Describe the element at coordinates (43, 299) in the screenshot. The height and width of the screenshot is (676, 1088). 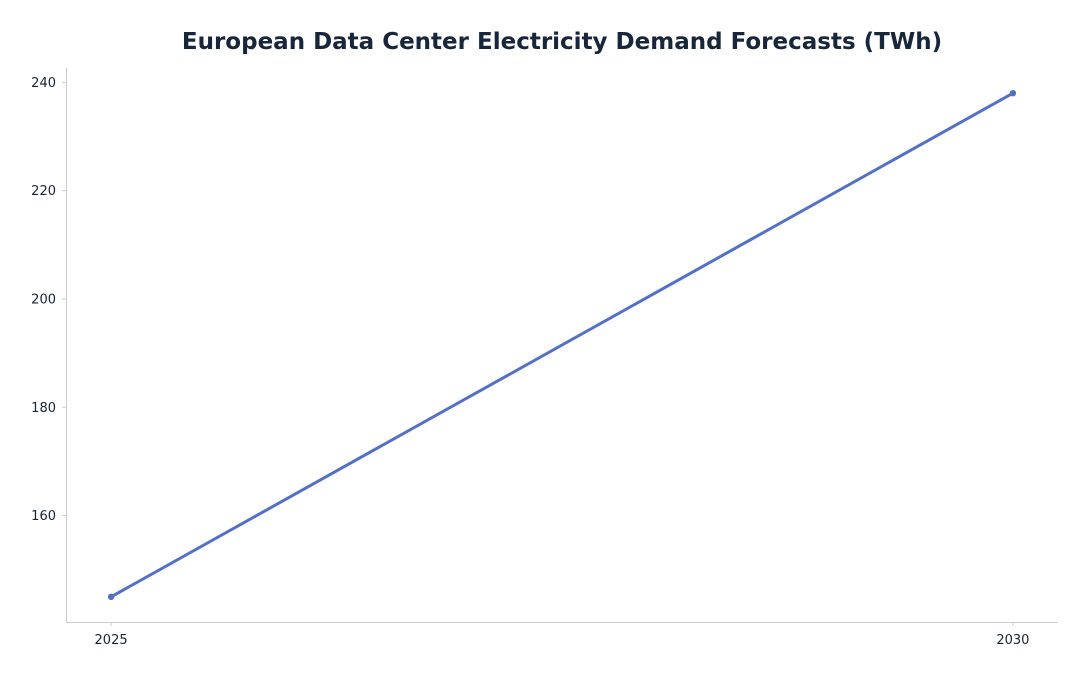
I see `y-tick-label: 200` at that location.